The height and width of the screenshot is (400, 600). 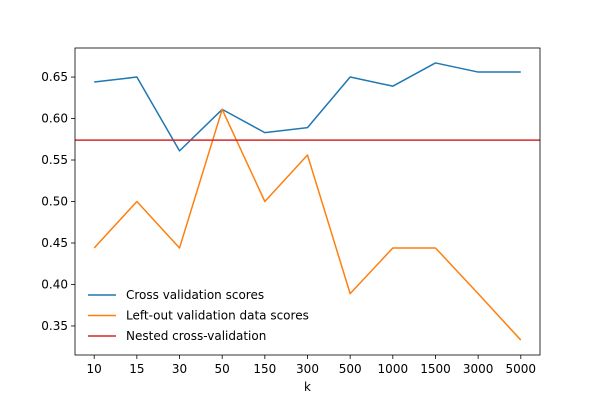 I want to click on x-axis-label: k, so click(x=307, y=387).